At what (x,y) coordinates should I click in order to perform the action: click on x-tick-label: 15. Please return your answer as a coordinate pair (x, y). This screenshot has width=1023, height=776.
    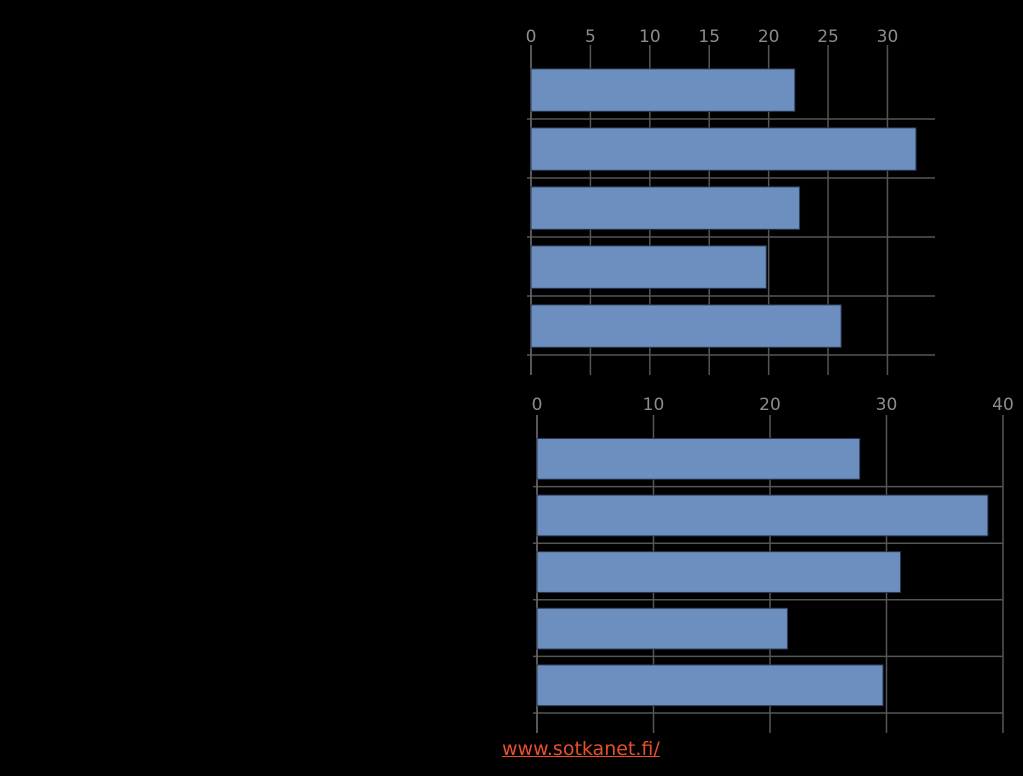
    Looking at the image, I should click on (709, 37).